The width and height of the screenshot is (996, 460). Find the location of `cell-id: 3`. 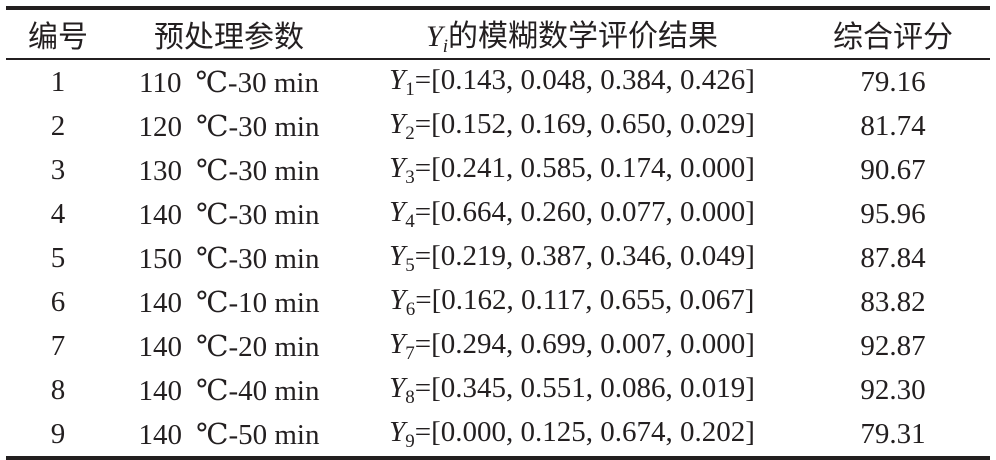

cell-id: 3 is located at coordinates (58, 169).